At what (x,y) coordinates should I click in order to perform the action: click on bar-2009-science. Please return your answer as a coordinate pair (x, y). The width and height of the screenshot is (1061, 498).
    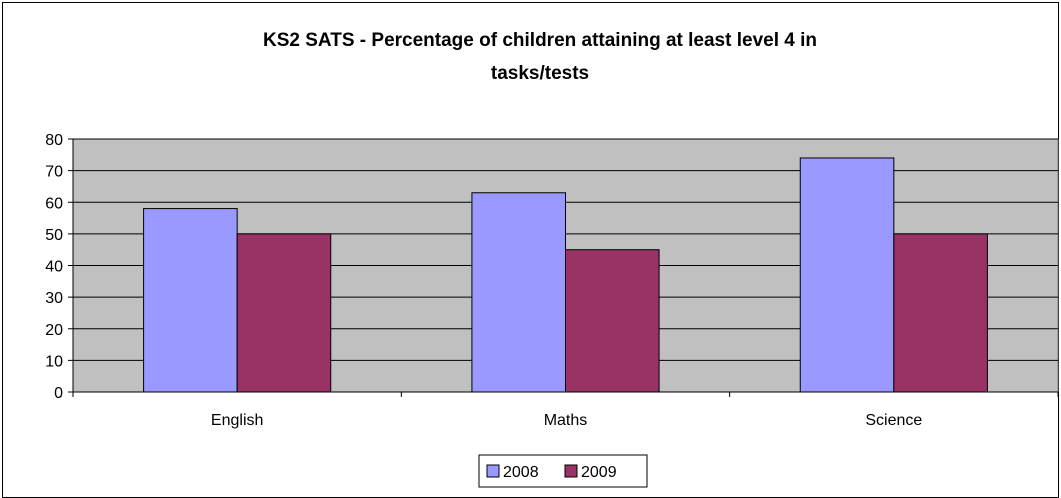
    Looking at the image, I should click on (940, 313).